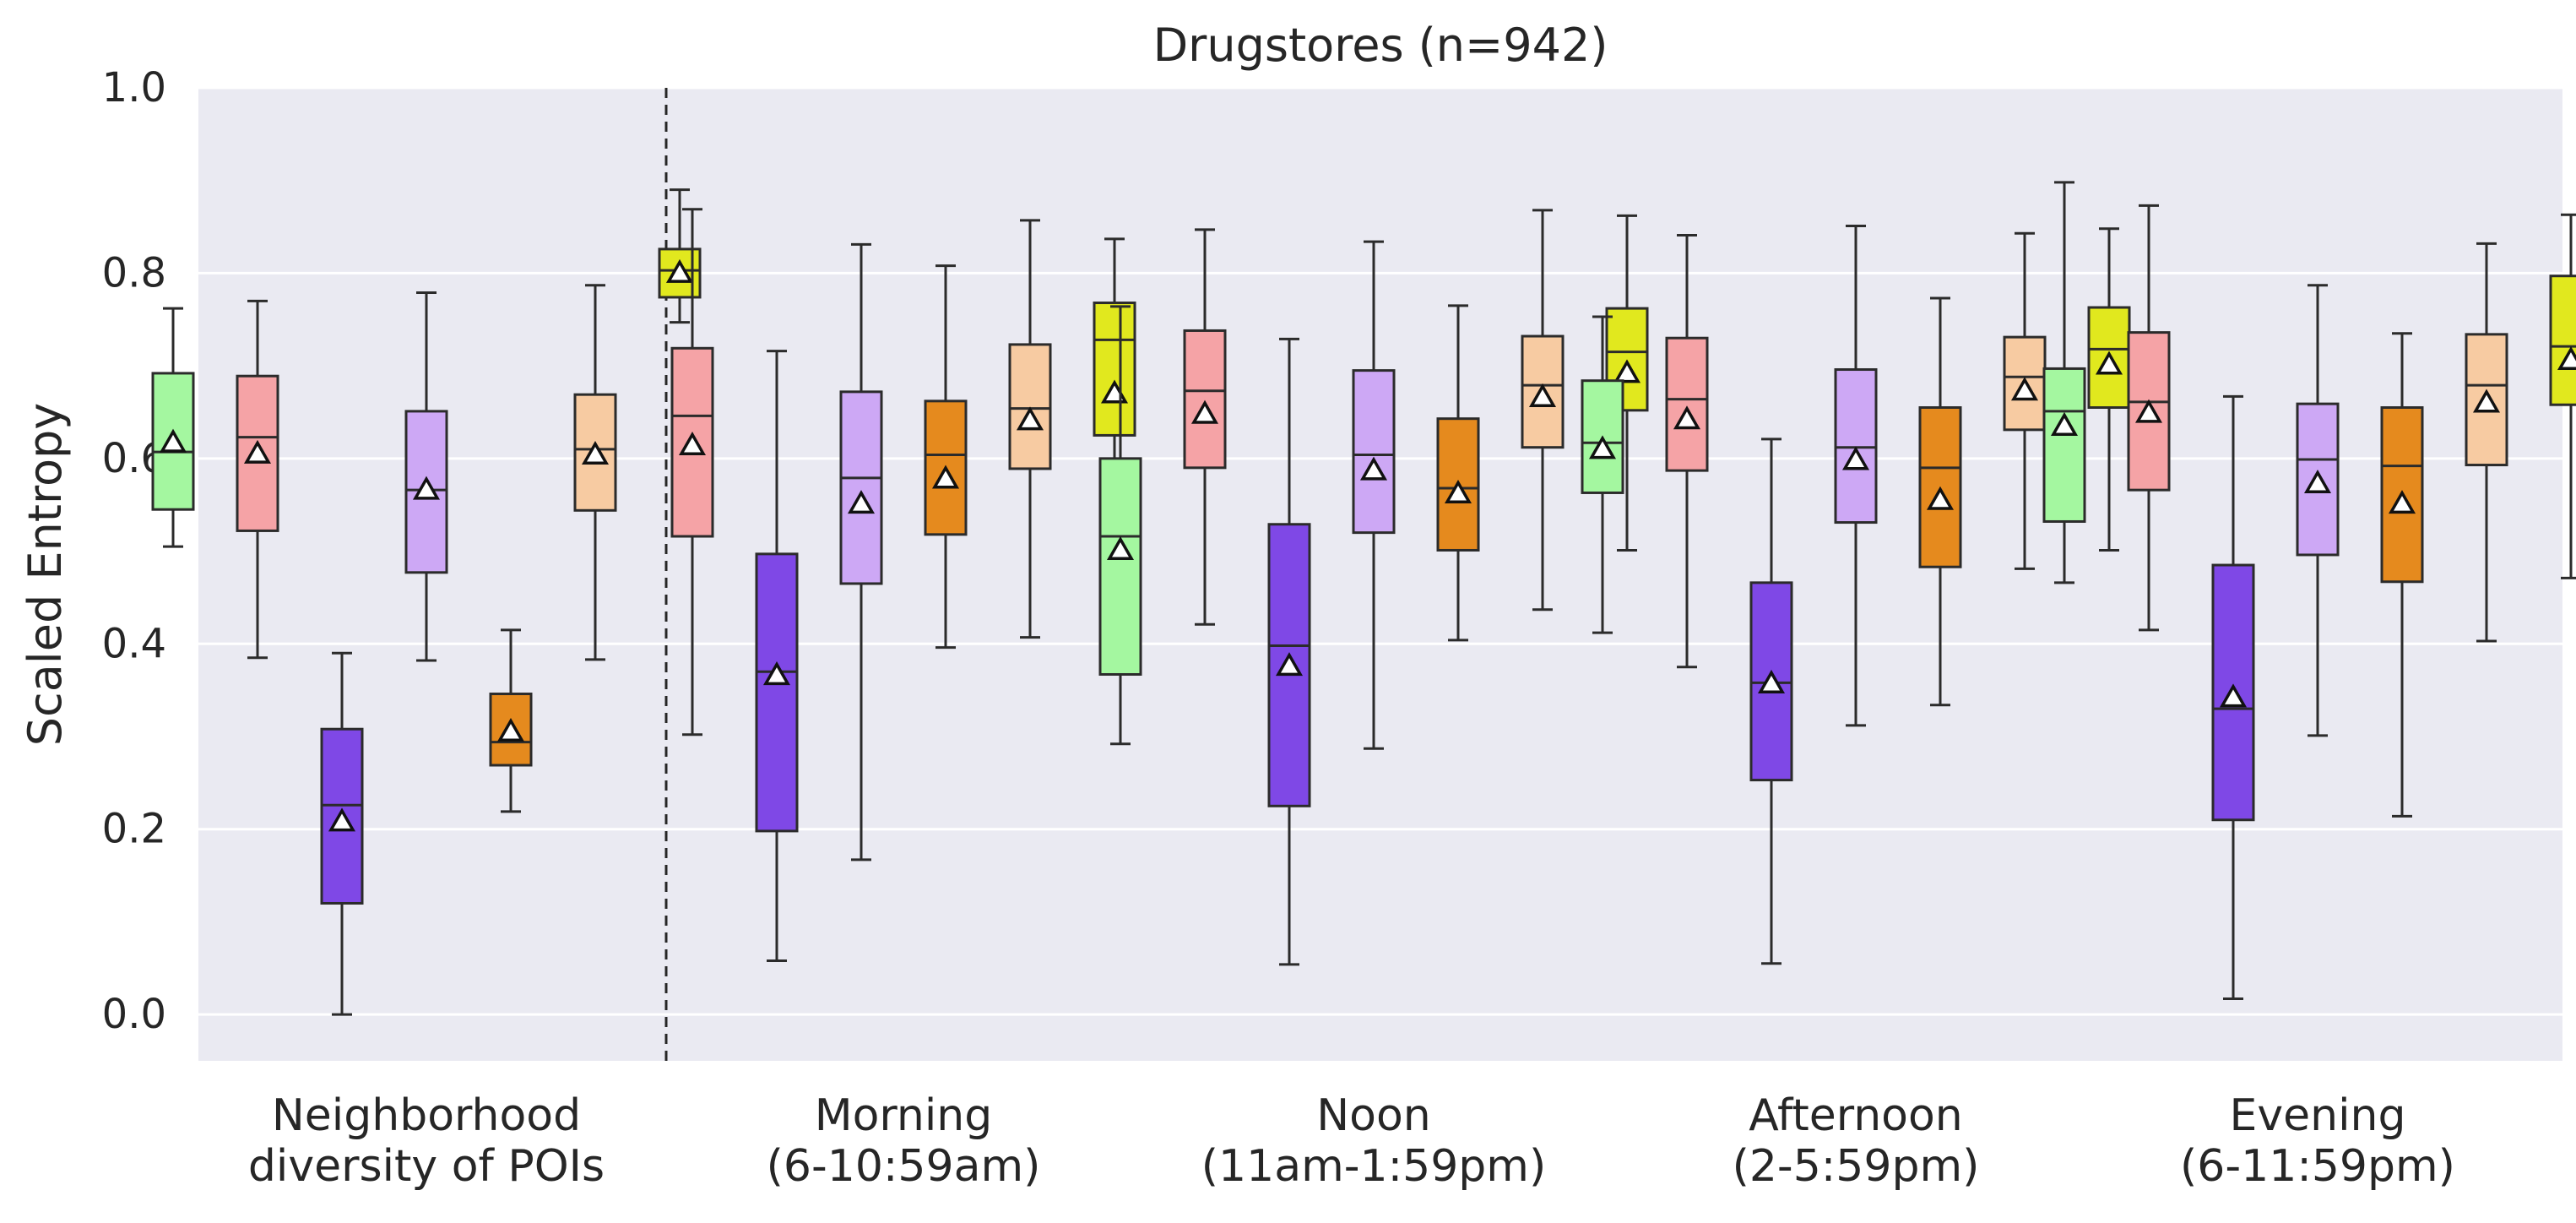  What do you see at coordinates (1856, 1166) in the screenshot?
I see `x-category-label-line: (2-5:59pm)` at bounding box center [1856, 1166].